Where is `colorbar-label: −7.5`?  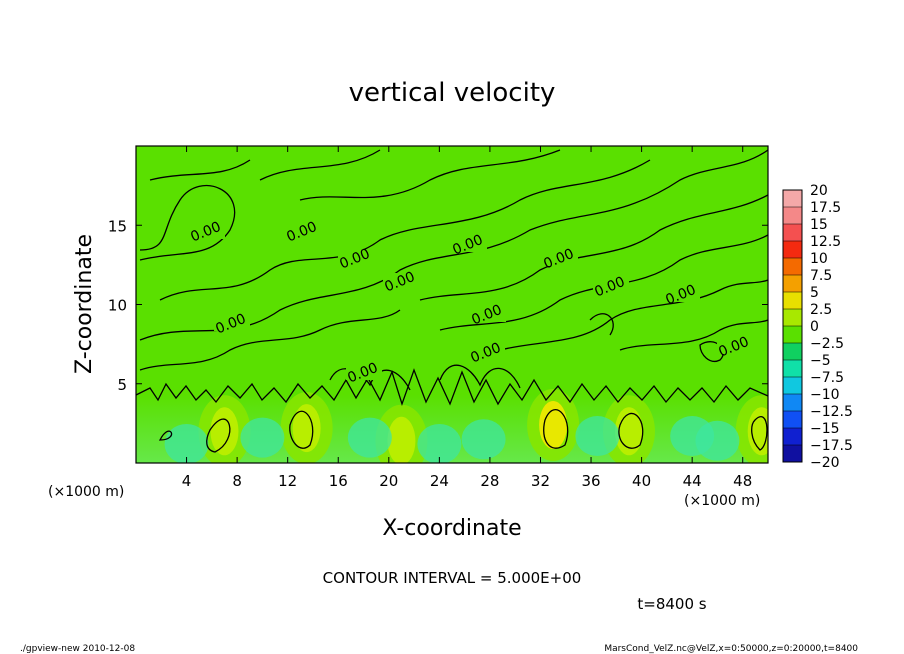 colorbar-label: −7.5 is located at coordinates (827, 378).